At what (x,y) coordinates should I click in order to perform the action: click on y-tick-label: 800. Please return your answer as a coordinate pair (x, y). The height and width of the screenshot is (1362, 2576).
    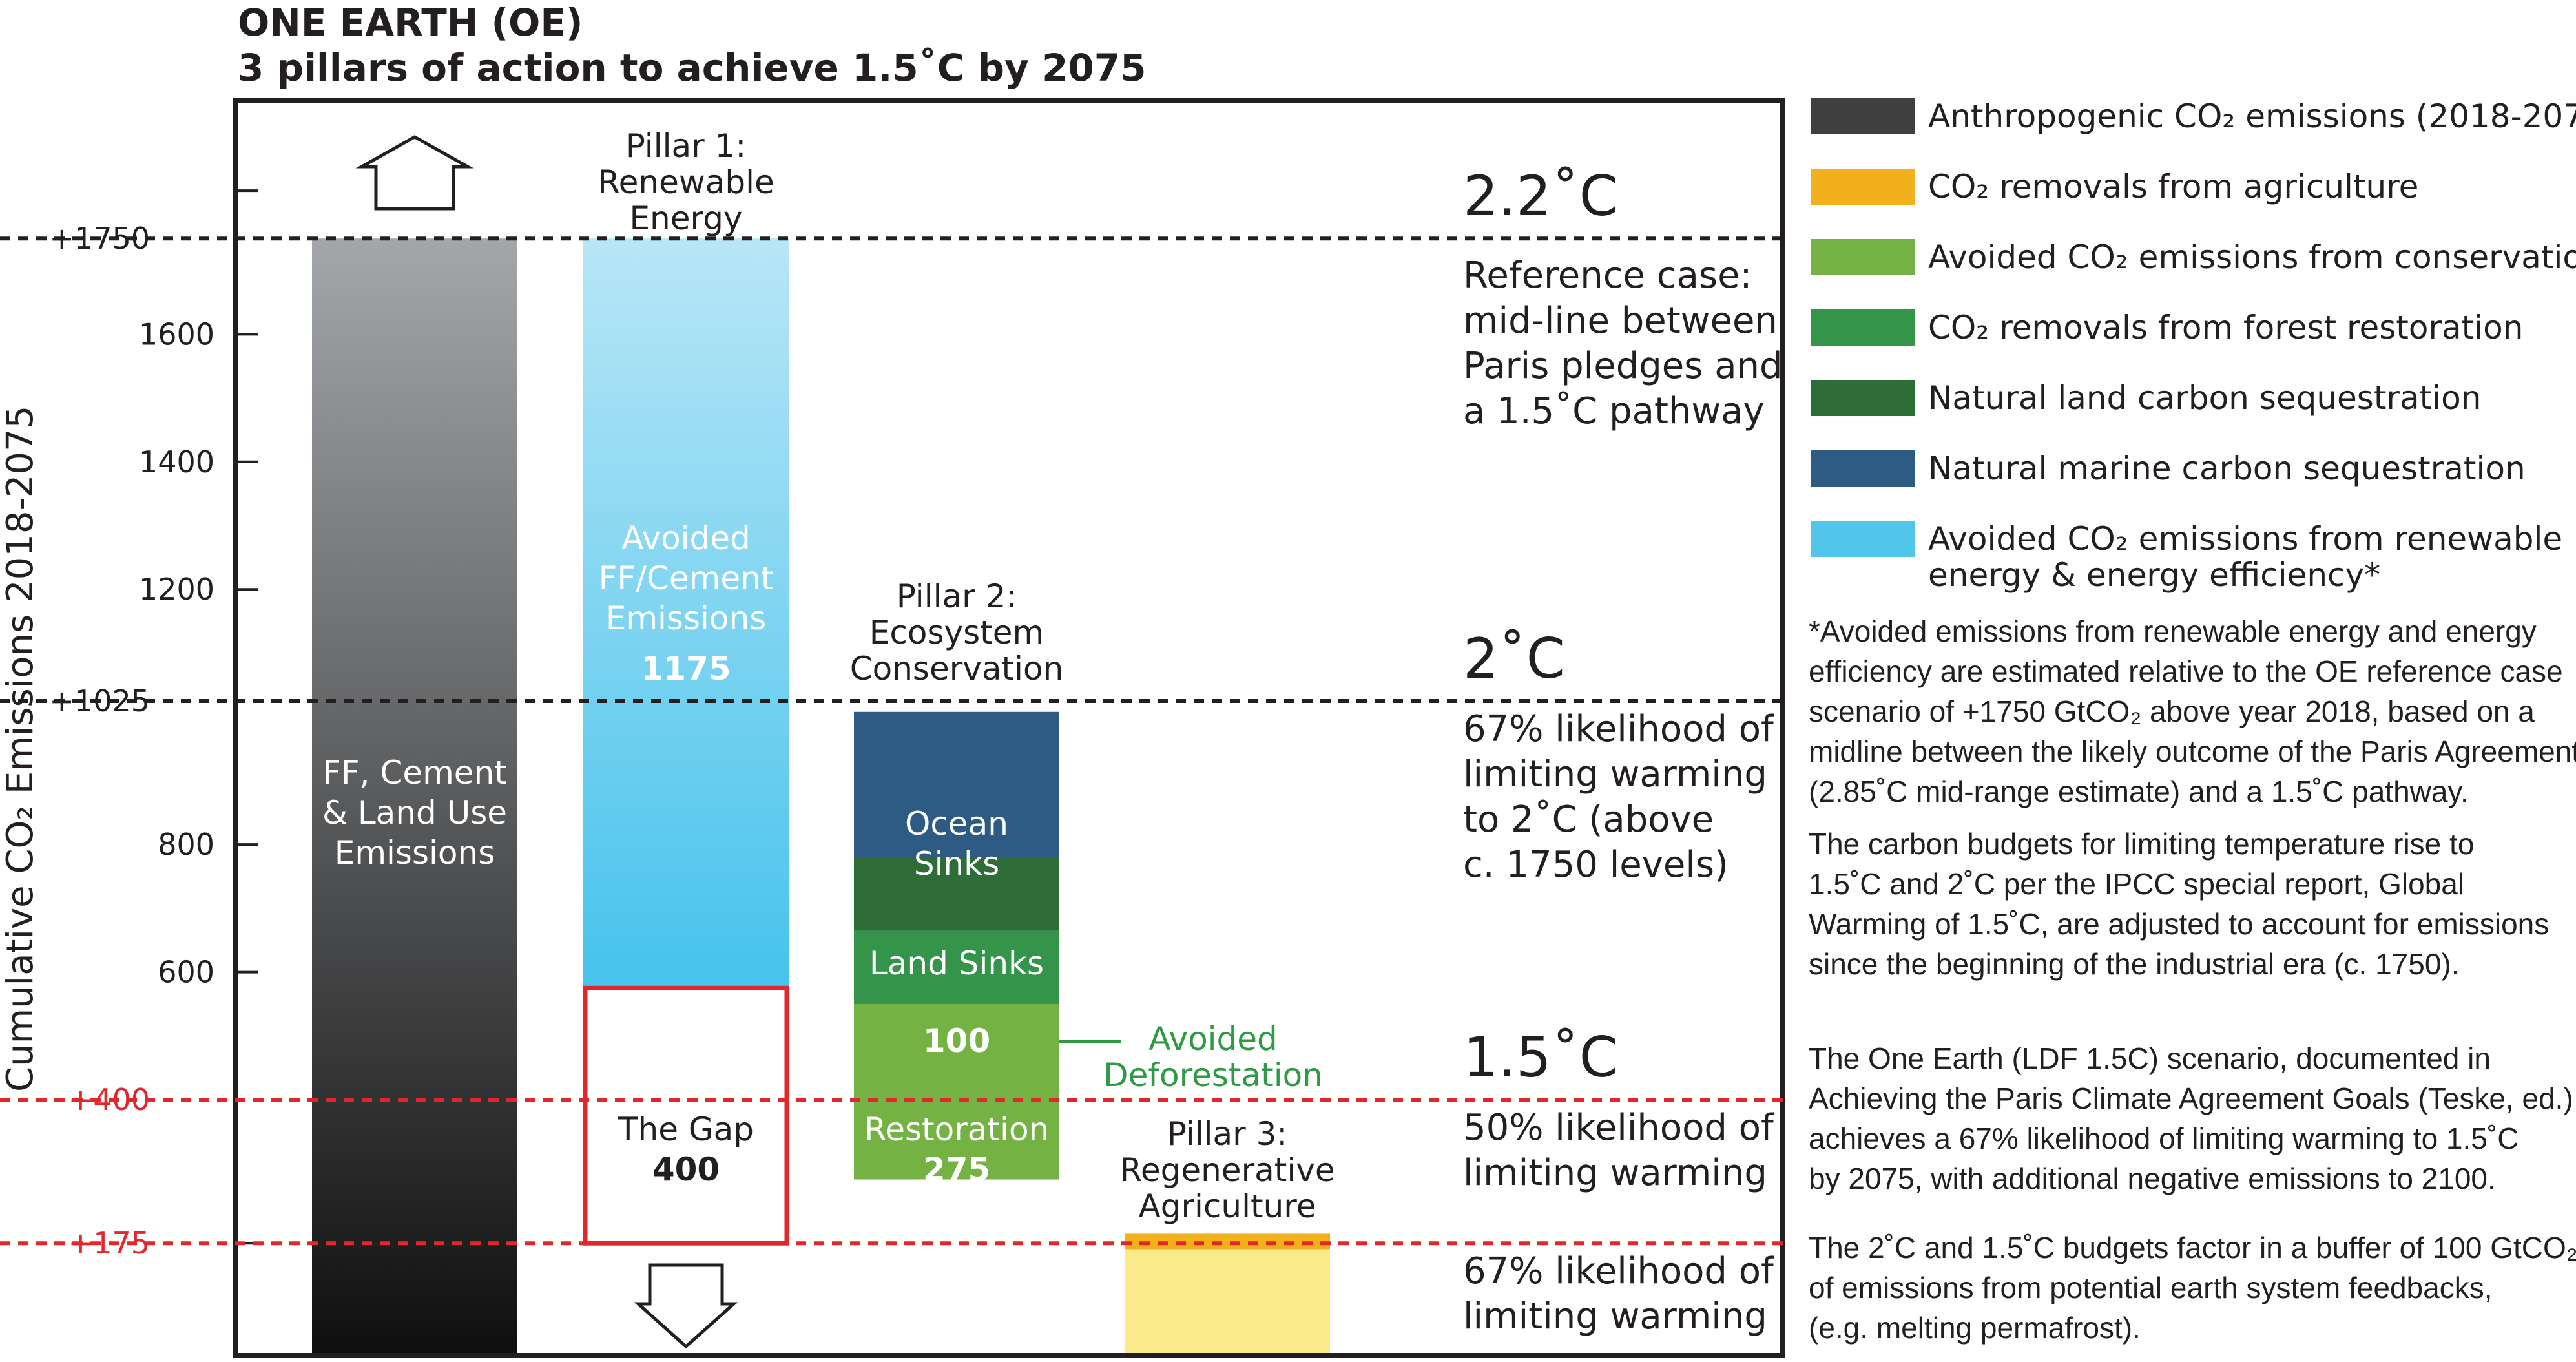
    Looking at the image, I should click on (186, 844).